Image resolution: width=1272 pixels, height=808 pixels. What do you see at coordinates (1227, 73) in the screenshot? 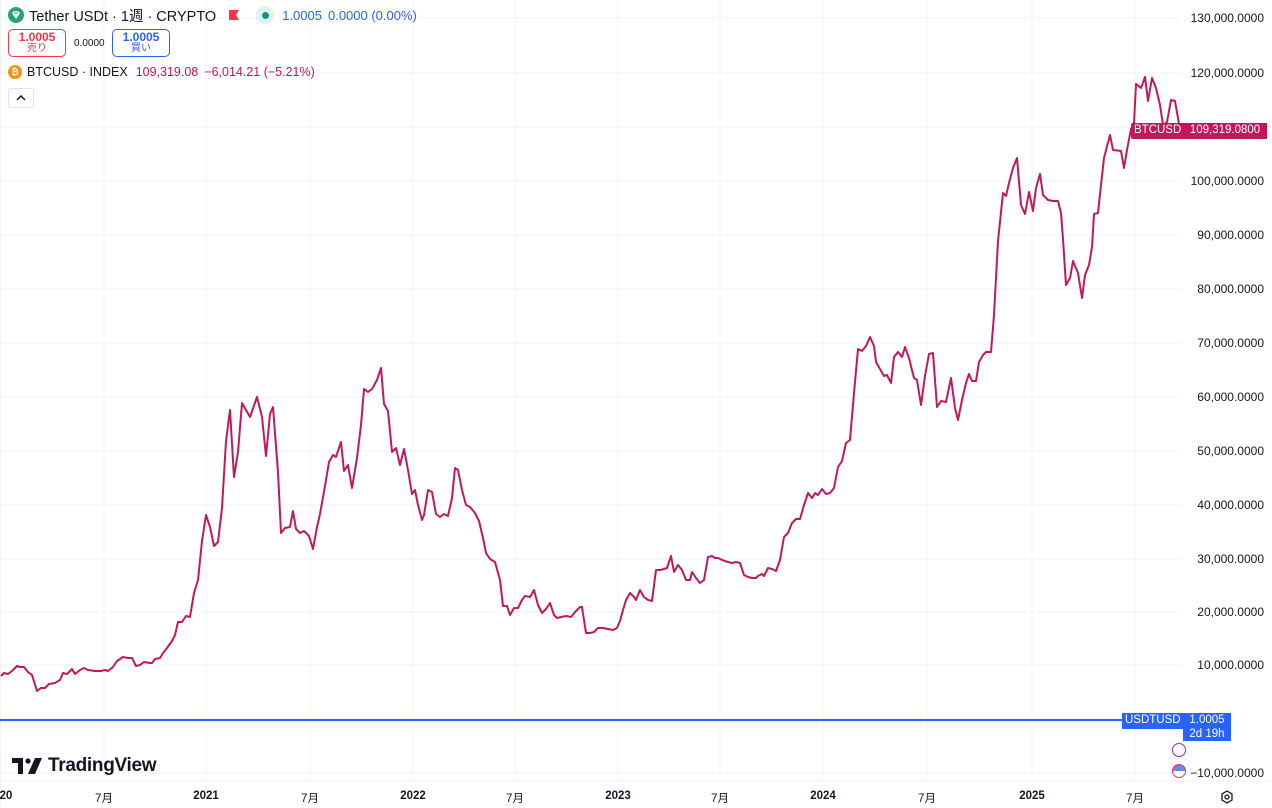
I see `y-label: 120,000.0000` at bounding box center [1227, 73].